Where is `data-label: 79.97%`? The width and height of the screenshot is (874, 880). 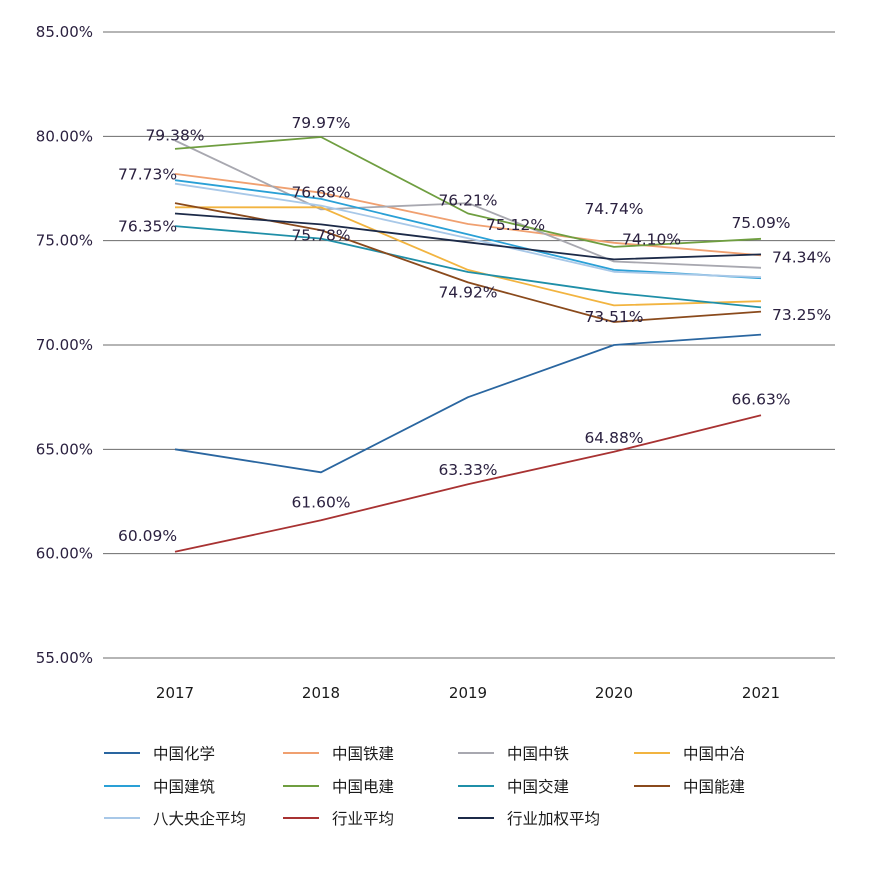 data-label: 79.97% is located at coordinates (320, 123).